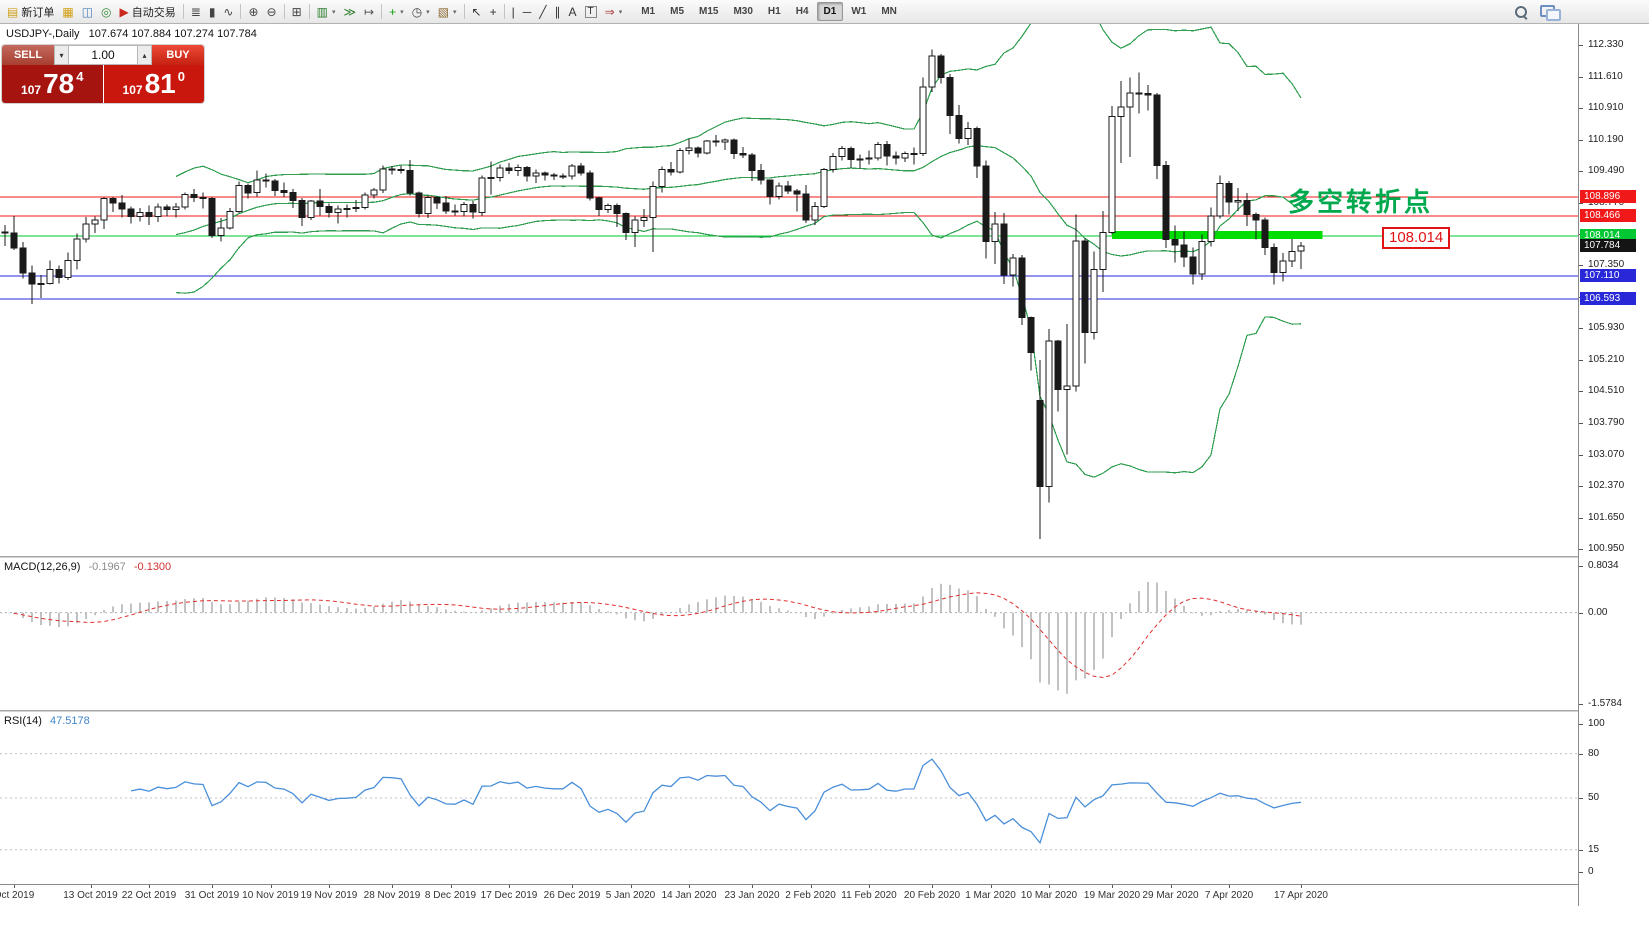  I want to click on text-label-icon: T, so click(591, 12).